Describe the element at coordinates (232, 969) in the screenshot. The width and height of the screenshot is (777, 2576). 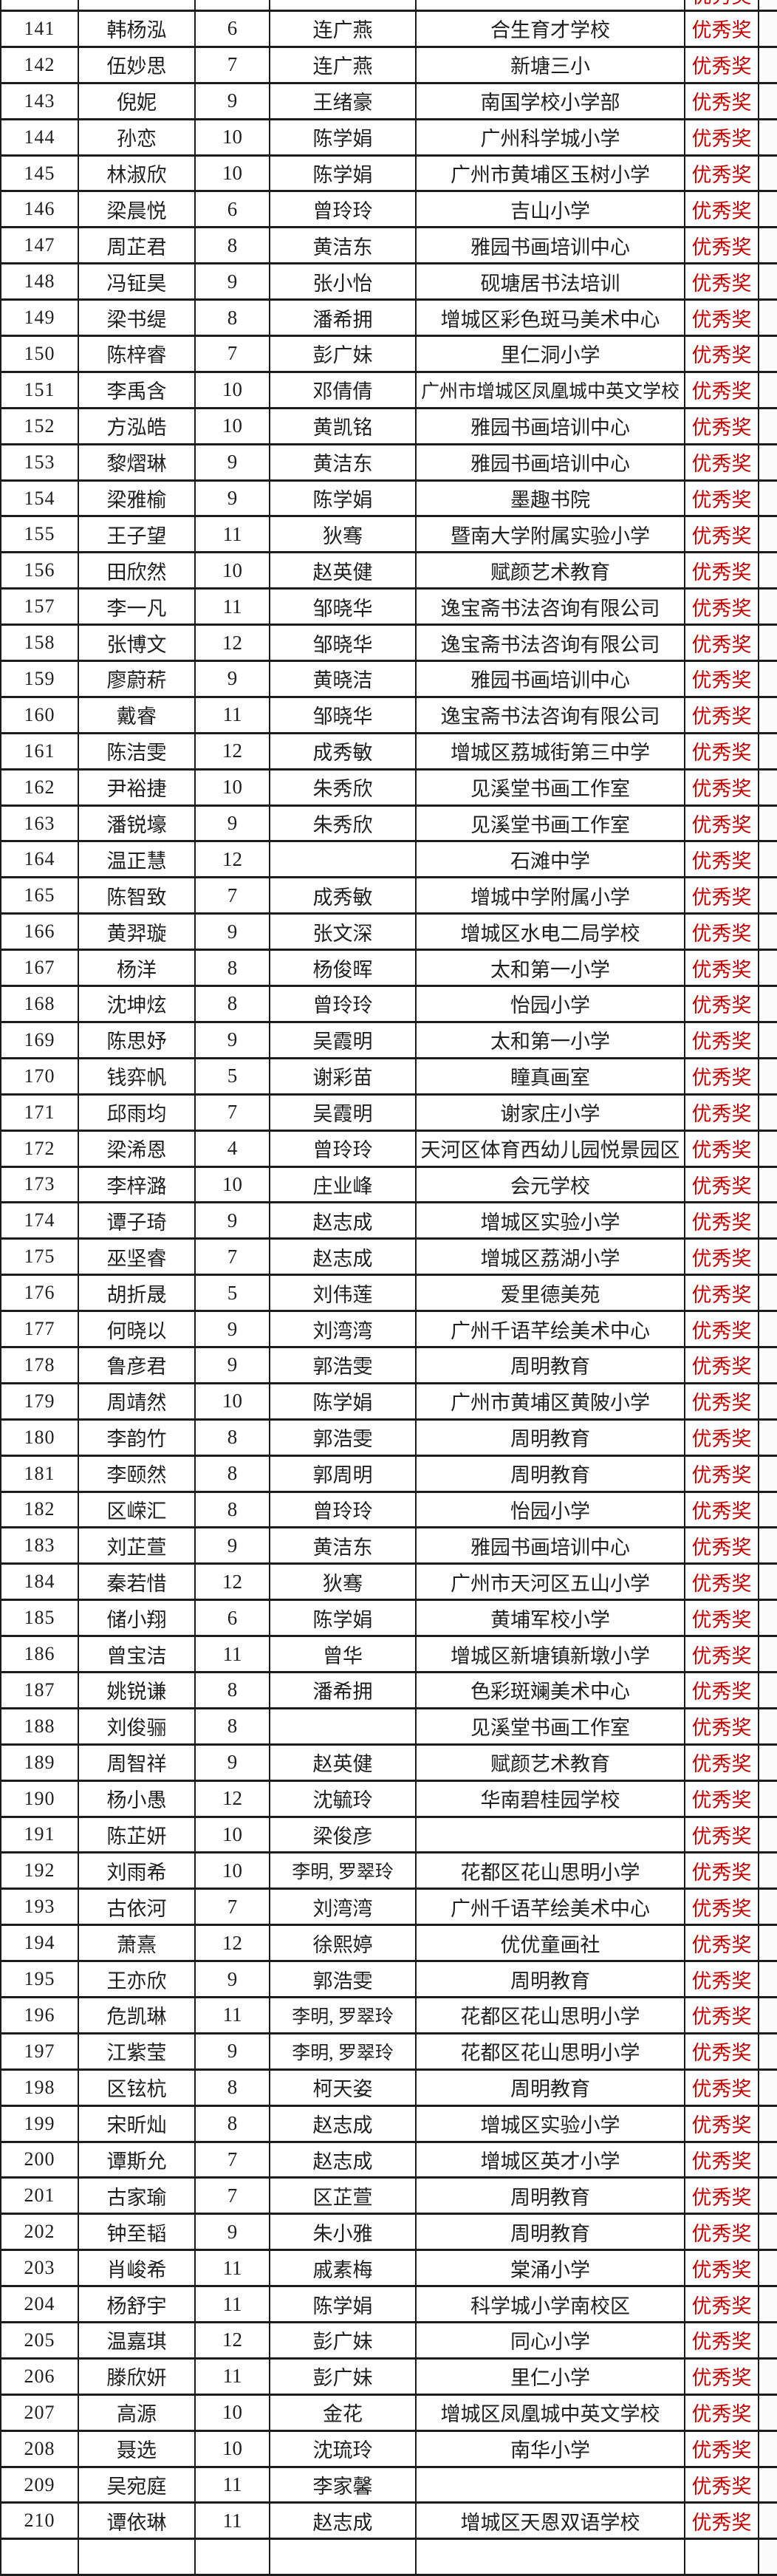
I see `cell-age: 8` at that location.